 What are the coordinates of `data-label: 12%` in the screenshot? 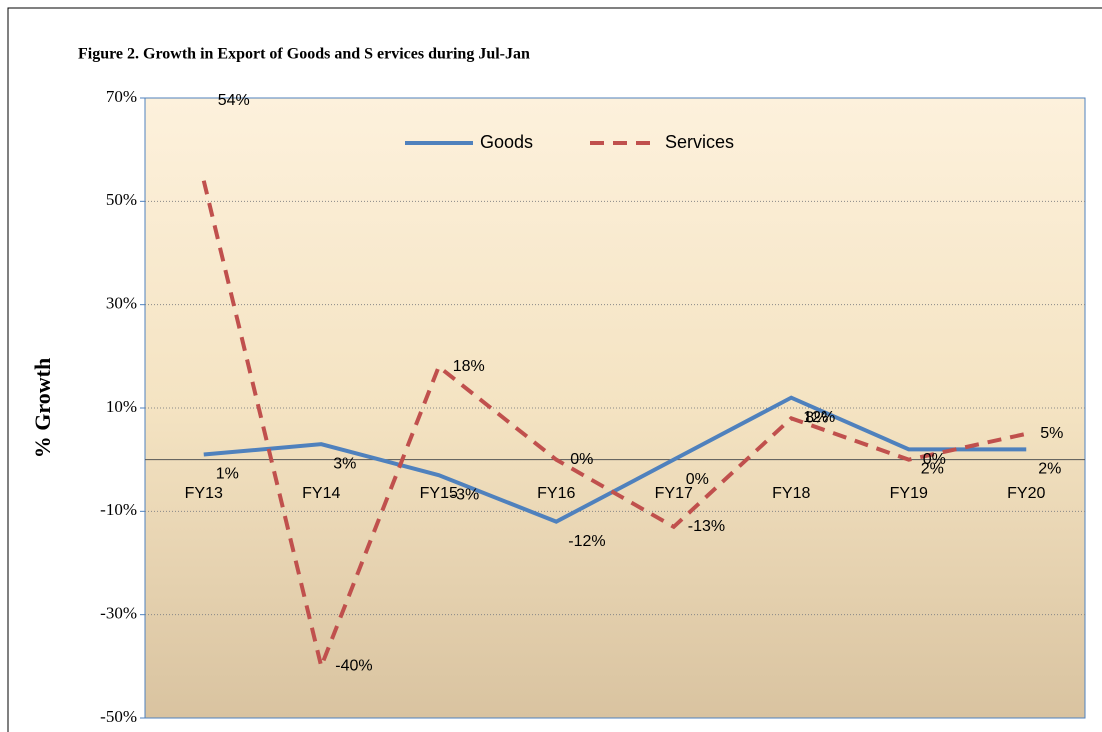 It's located at (819, 417).